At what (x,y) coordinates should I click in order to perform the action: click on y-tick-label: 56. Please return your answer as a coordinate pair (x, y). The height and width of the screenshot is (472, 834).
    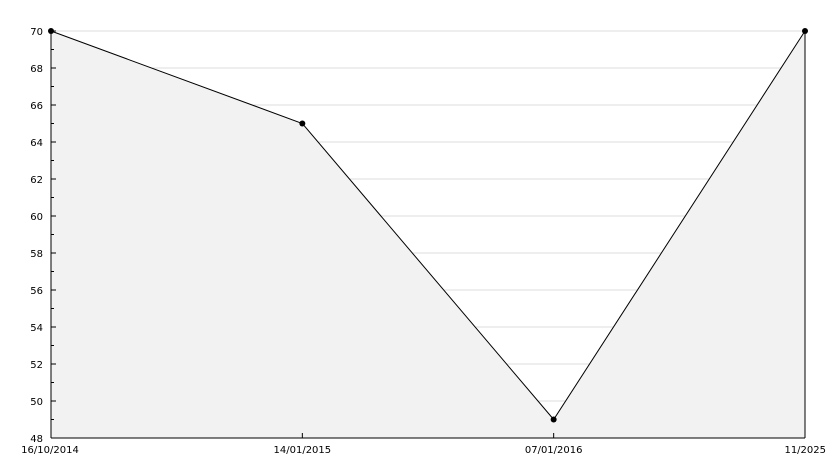
    Looking at the image, I should click on (36, 291).